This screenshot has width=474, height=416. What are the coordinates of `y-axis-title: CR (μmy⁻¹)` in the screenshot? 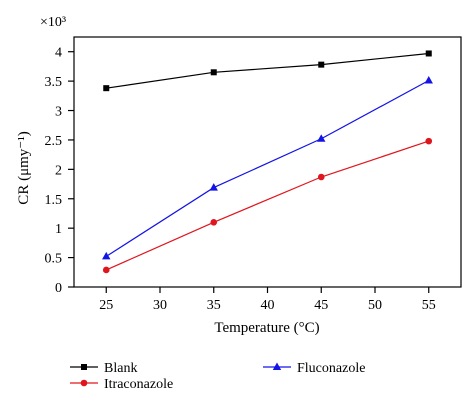 It's located at (24, 167).